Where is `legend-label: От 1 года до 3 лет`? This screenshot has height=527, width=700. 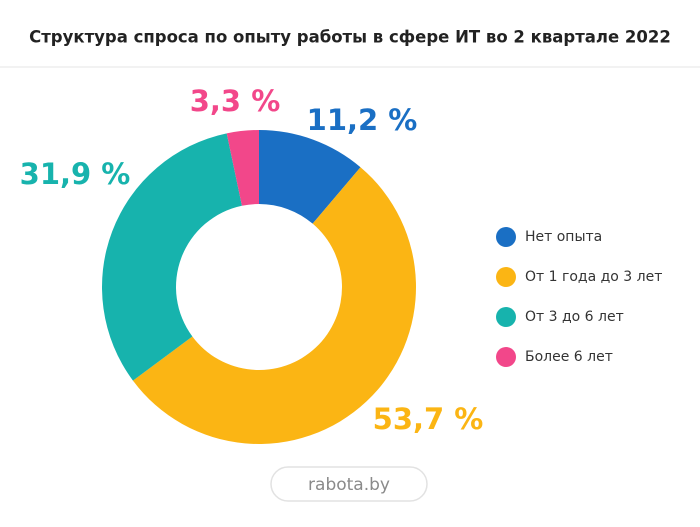
legend-label: От 1 года до 3 лет is located at coordinates (593, 277).